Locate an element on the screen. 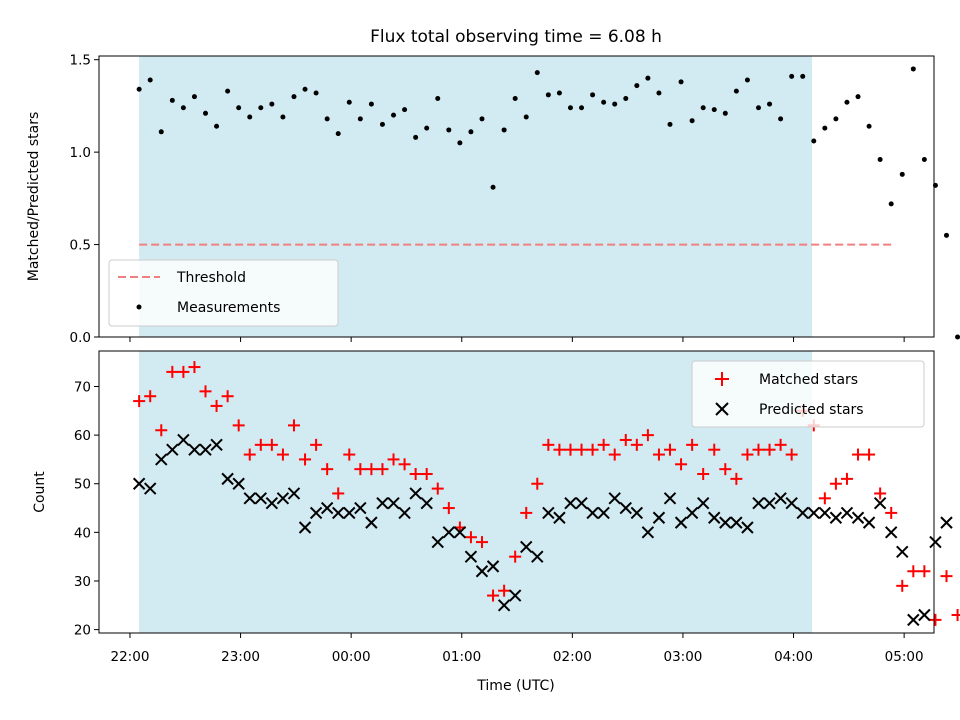 Image resolution: width=960 pixels, height=720 pixels. bottom-x-tick-label: 00:00 is located at coordinates (351, 657).